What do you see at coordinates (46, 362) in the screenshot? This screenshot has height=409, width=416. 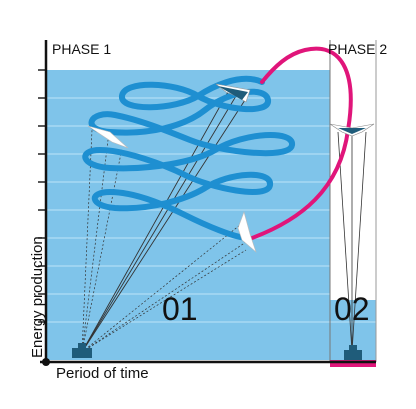 I see `axis-origin` at bounding box center [46, 362].